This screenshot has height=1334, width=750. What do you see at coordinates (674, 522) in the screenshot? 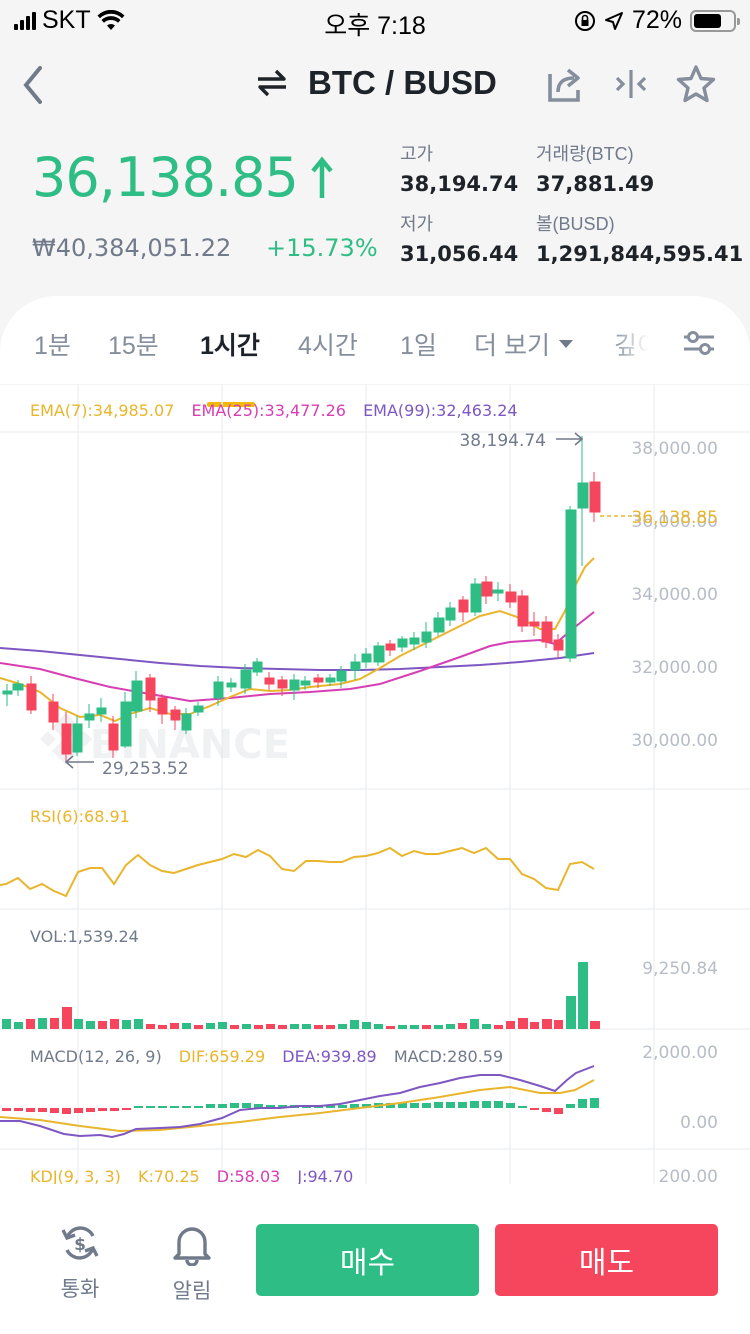
I see `svg-text: 36,000.00` at bounding box center [674, 522].